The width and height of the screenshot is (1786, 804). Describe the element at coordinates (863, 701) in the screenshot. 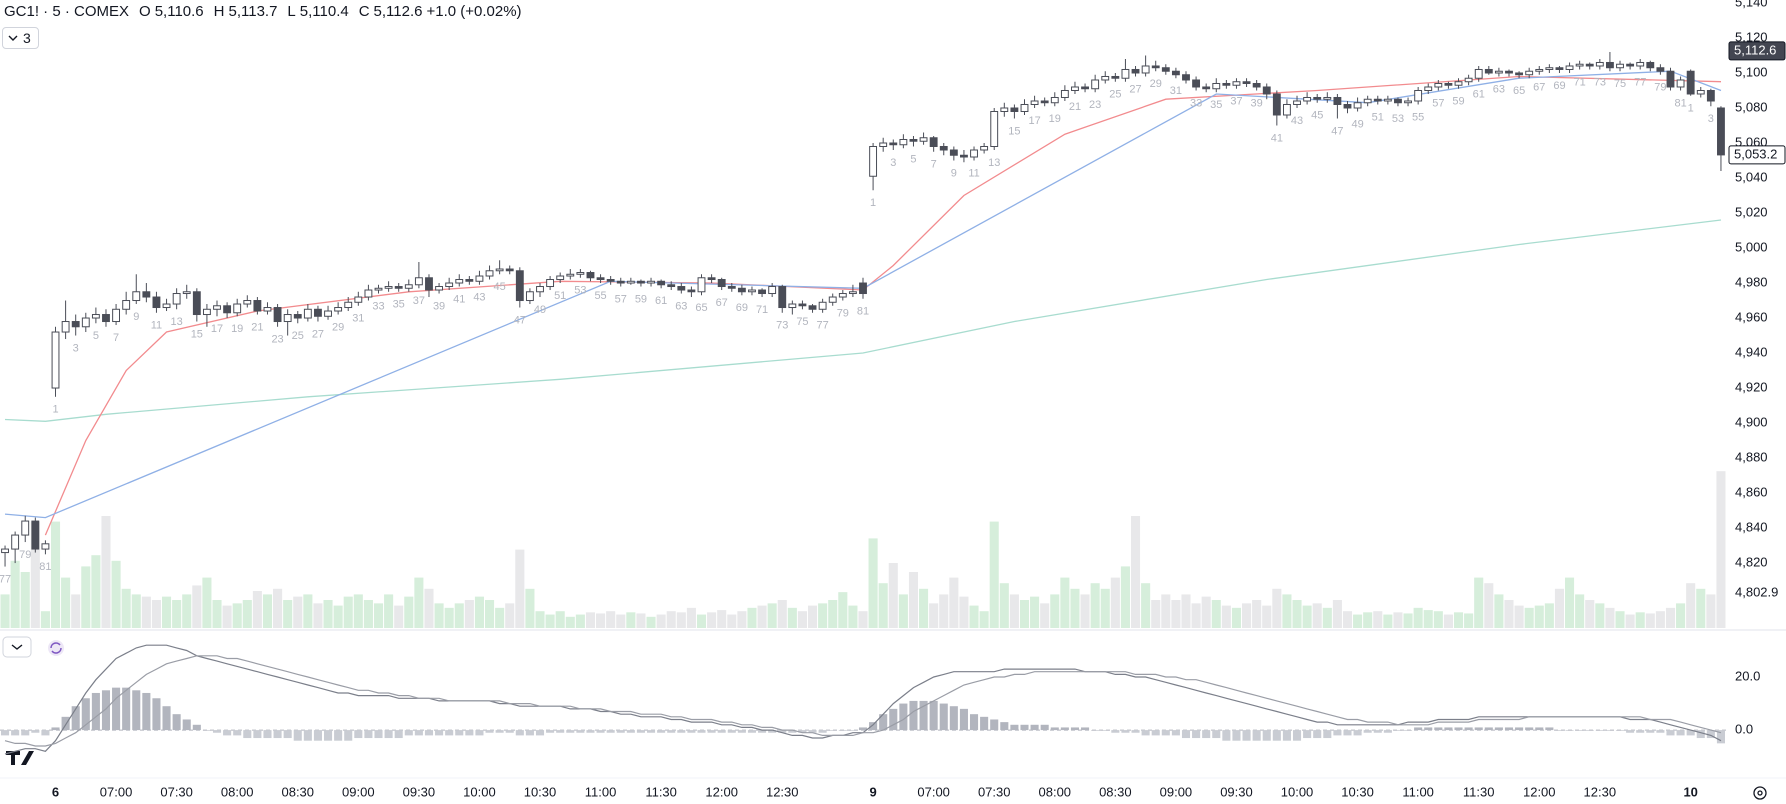

I see `macd-line` at that location.